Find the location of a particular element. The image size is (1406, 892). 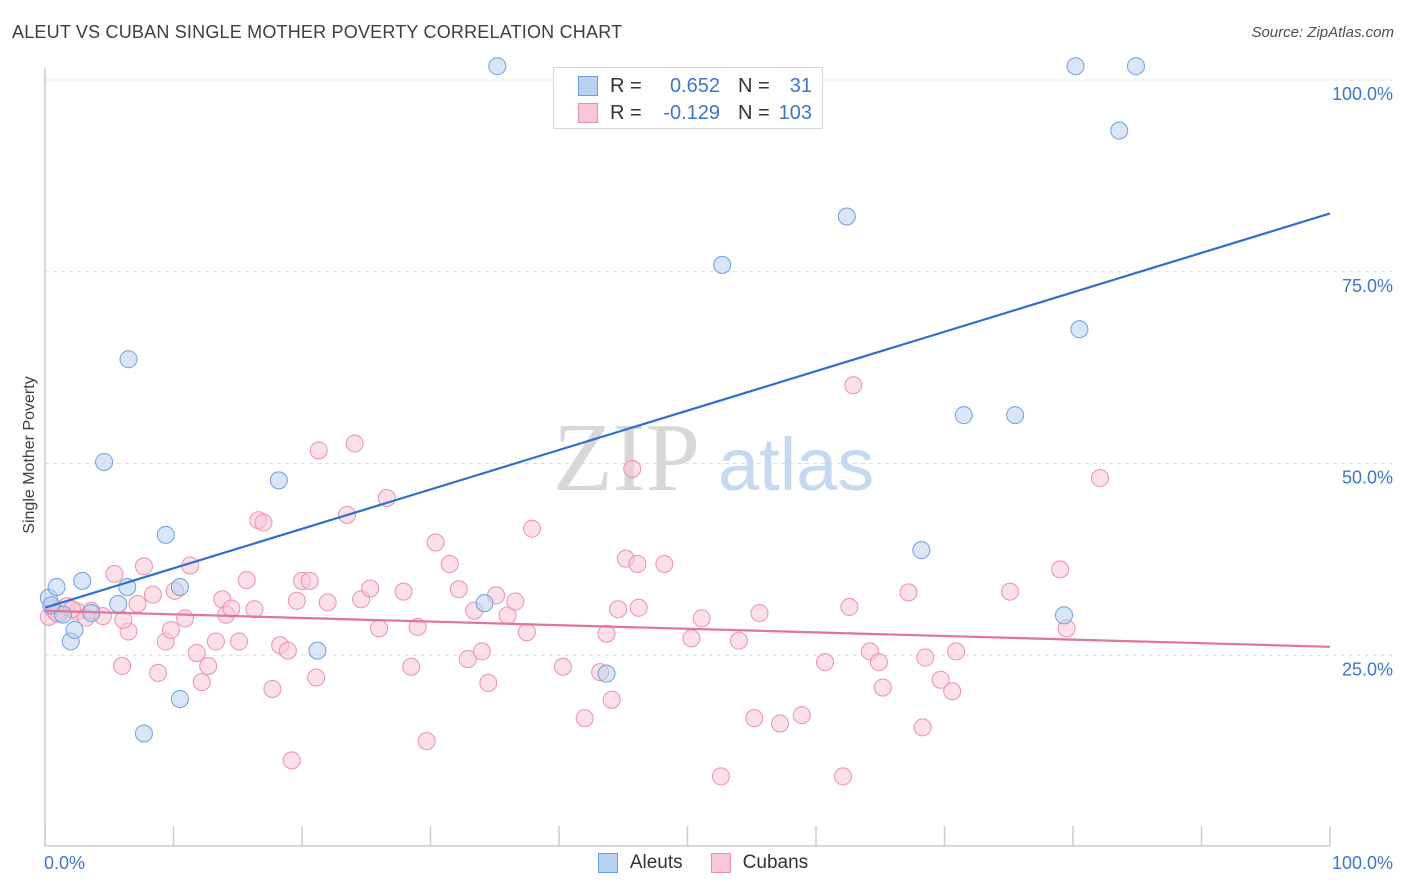

y-tick-label: 25.0% is located at coordinates (1367, 669).